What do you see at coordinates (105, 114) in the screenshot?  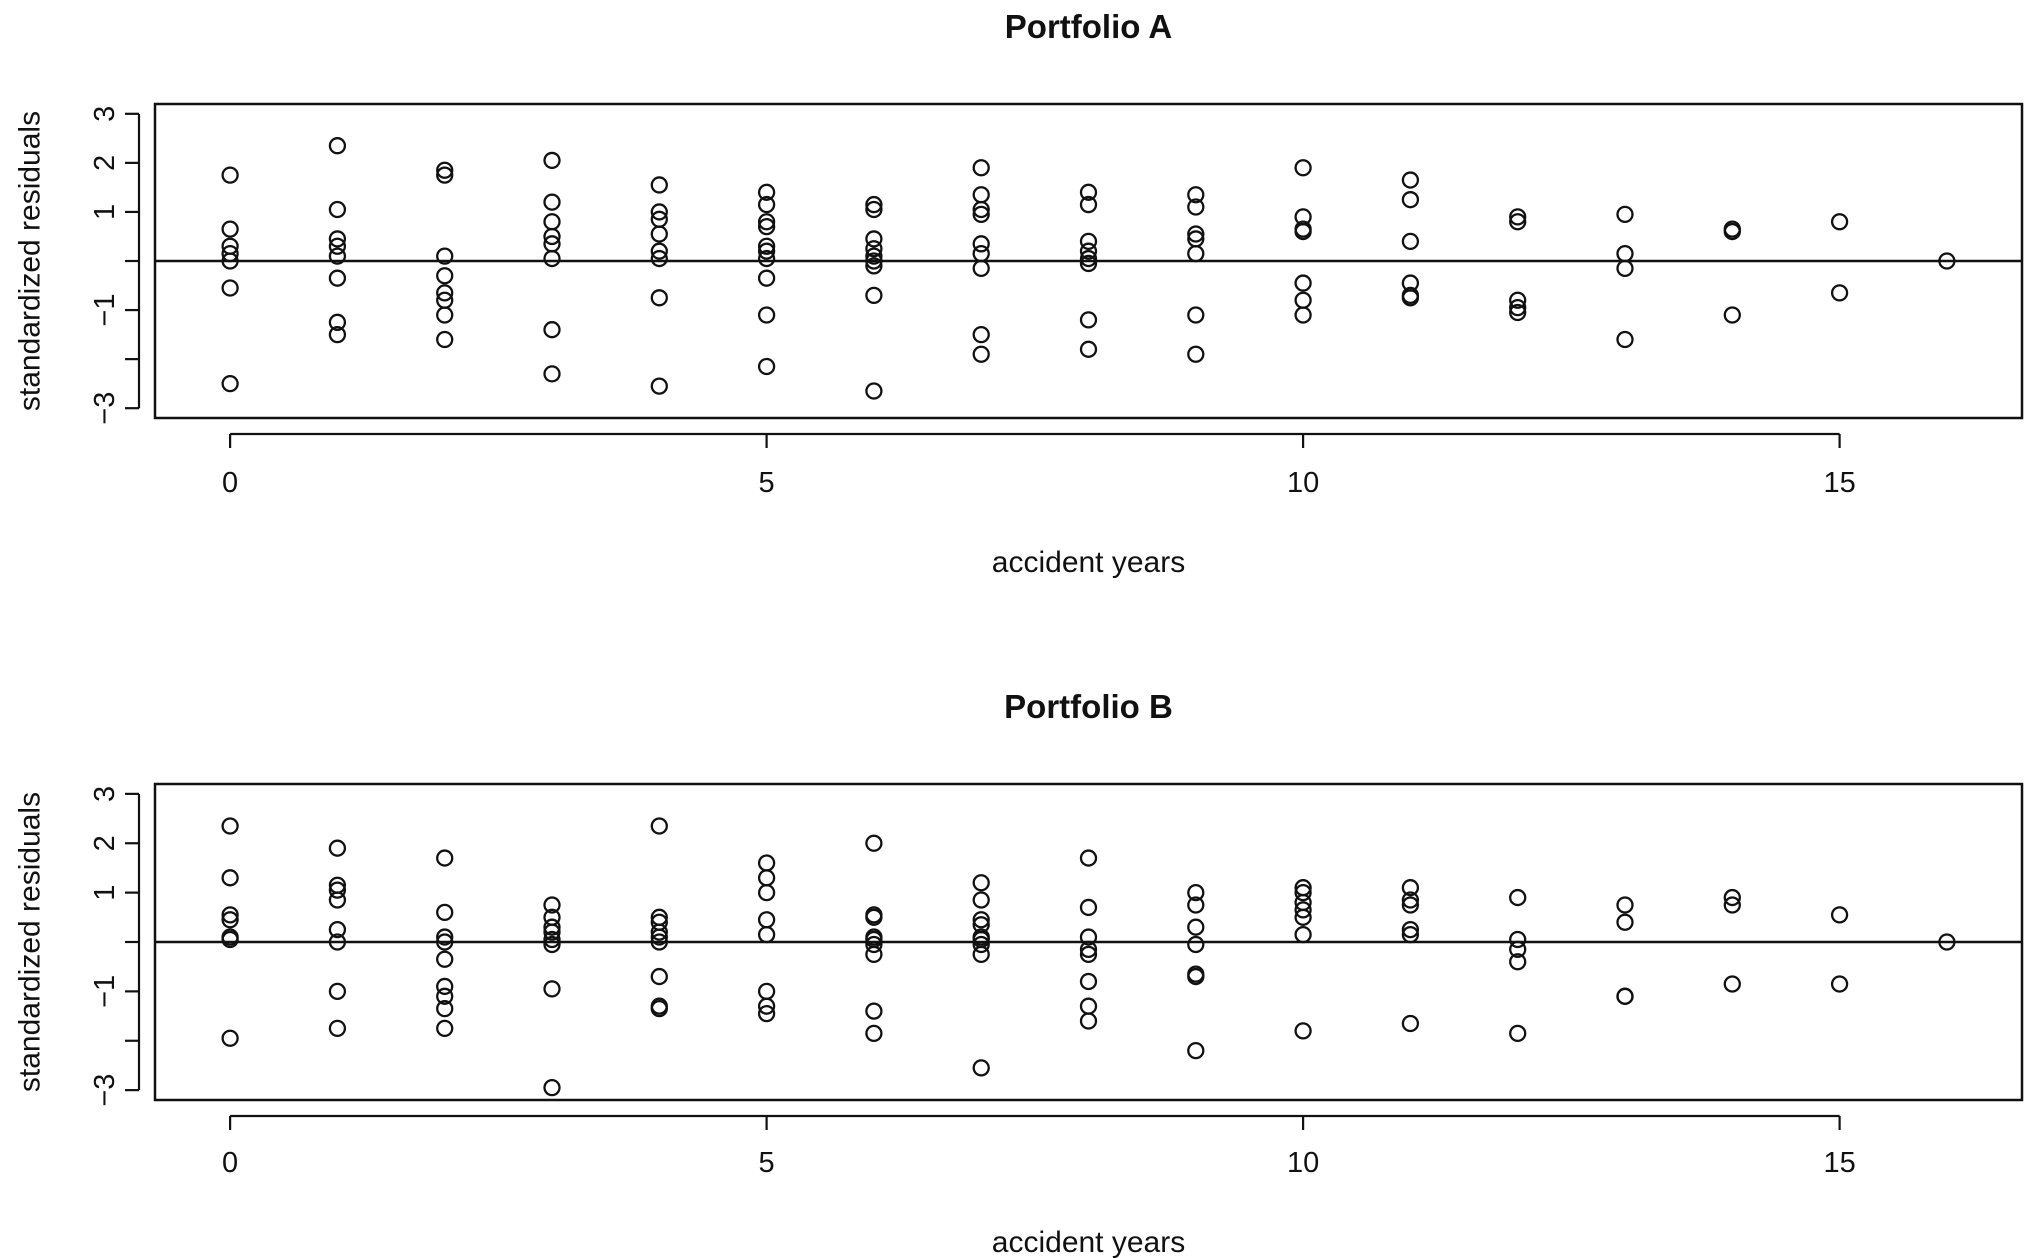 I see `portfolio-a-y-tick-label: 3` at bounding box center [105, 114].